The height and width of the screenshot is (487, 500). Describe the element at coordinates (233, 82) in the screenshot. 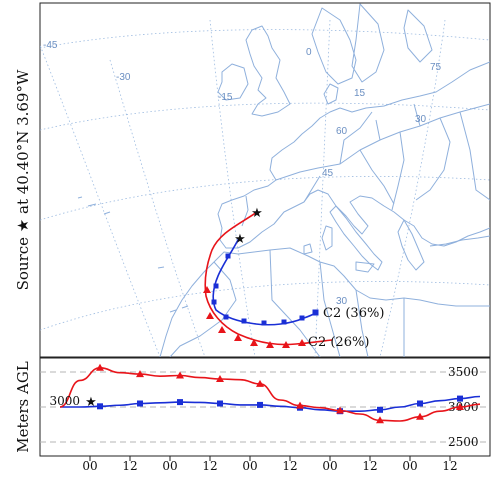

I see `ireland-coast` at that location.